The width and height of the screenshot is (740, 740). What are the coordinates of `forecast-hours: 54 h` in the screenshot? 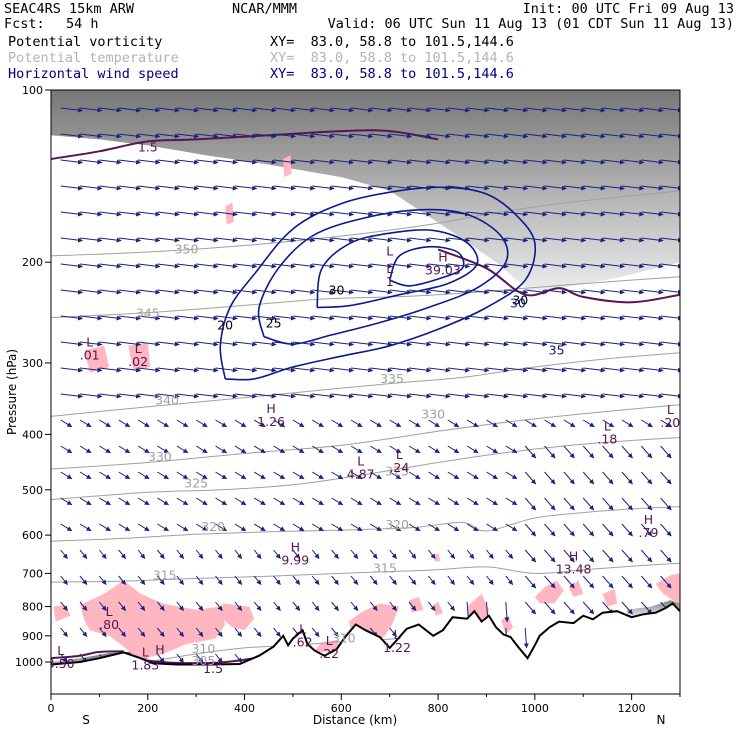 It's located at (82, 24).